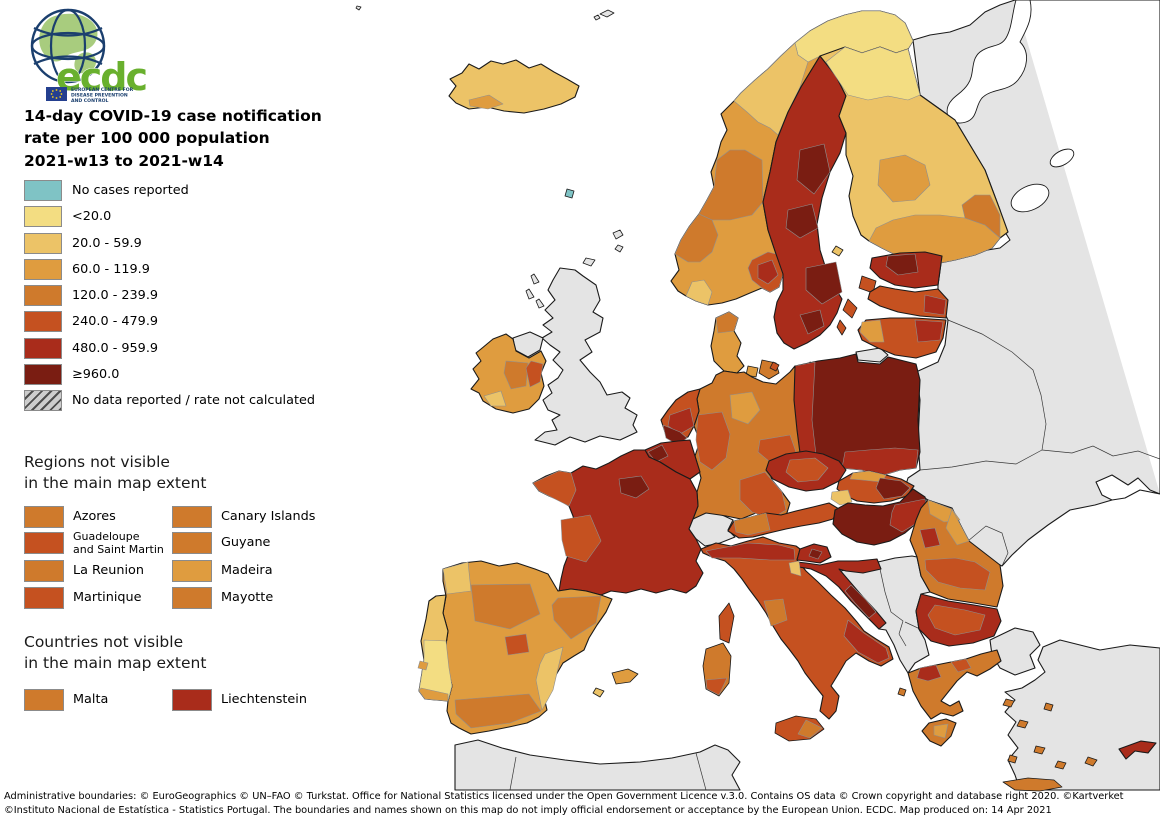 This screenshot has width=1160, height=819. Describe the element at coordinates (96, 375) in the screenshot. I see `legend-label: ≥960.0` at that location.